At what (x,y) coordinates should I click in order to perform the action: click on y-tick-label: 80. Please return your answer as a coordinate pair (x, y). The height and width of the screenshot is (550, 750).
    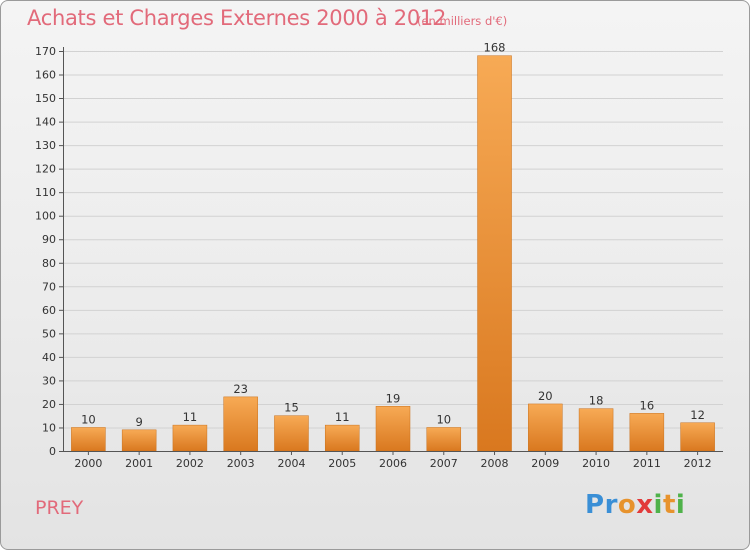
    Looking at the image, I should click on (49, 263).